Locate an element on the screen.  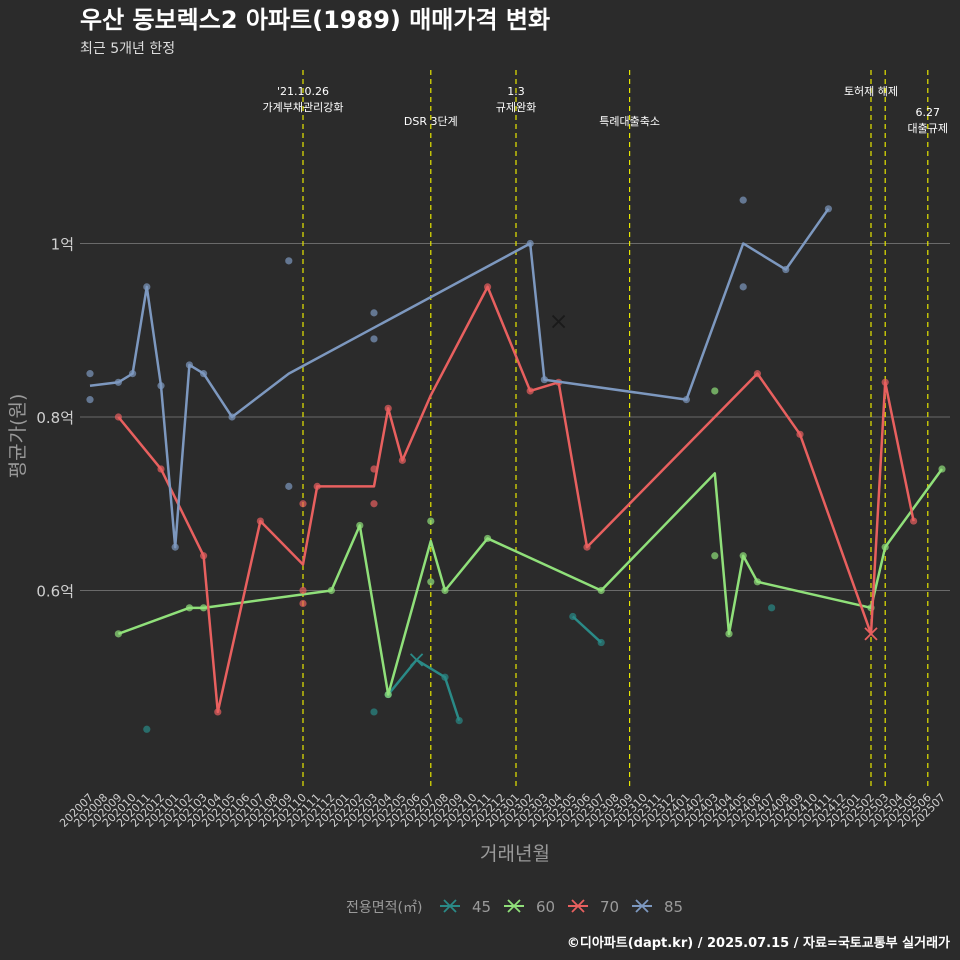
event-label: 대출규제 is located at coordinates (928, 128).